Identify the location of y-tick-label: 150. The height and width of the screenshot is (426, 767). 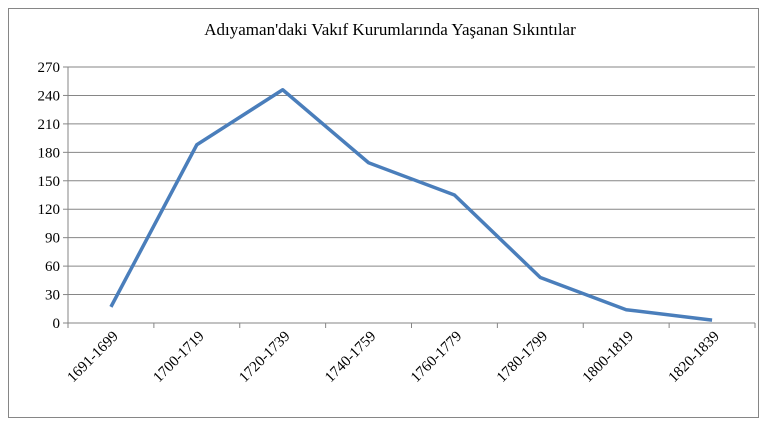
(49, 182).